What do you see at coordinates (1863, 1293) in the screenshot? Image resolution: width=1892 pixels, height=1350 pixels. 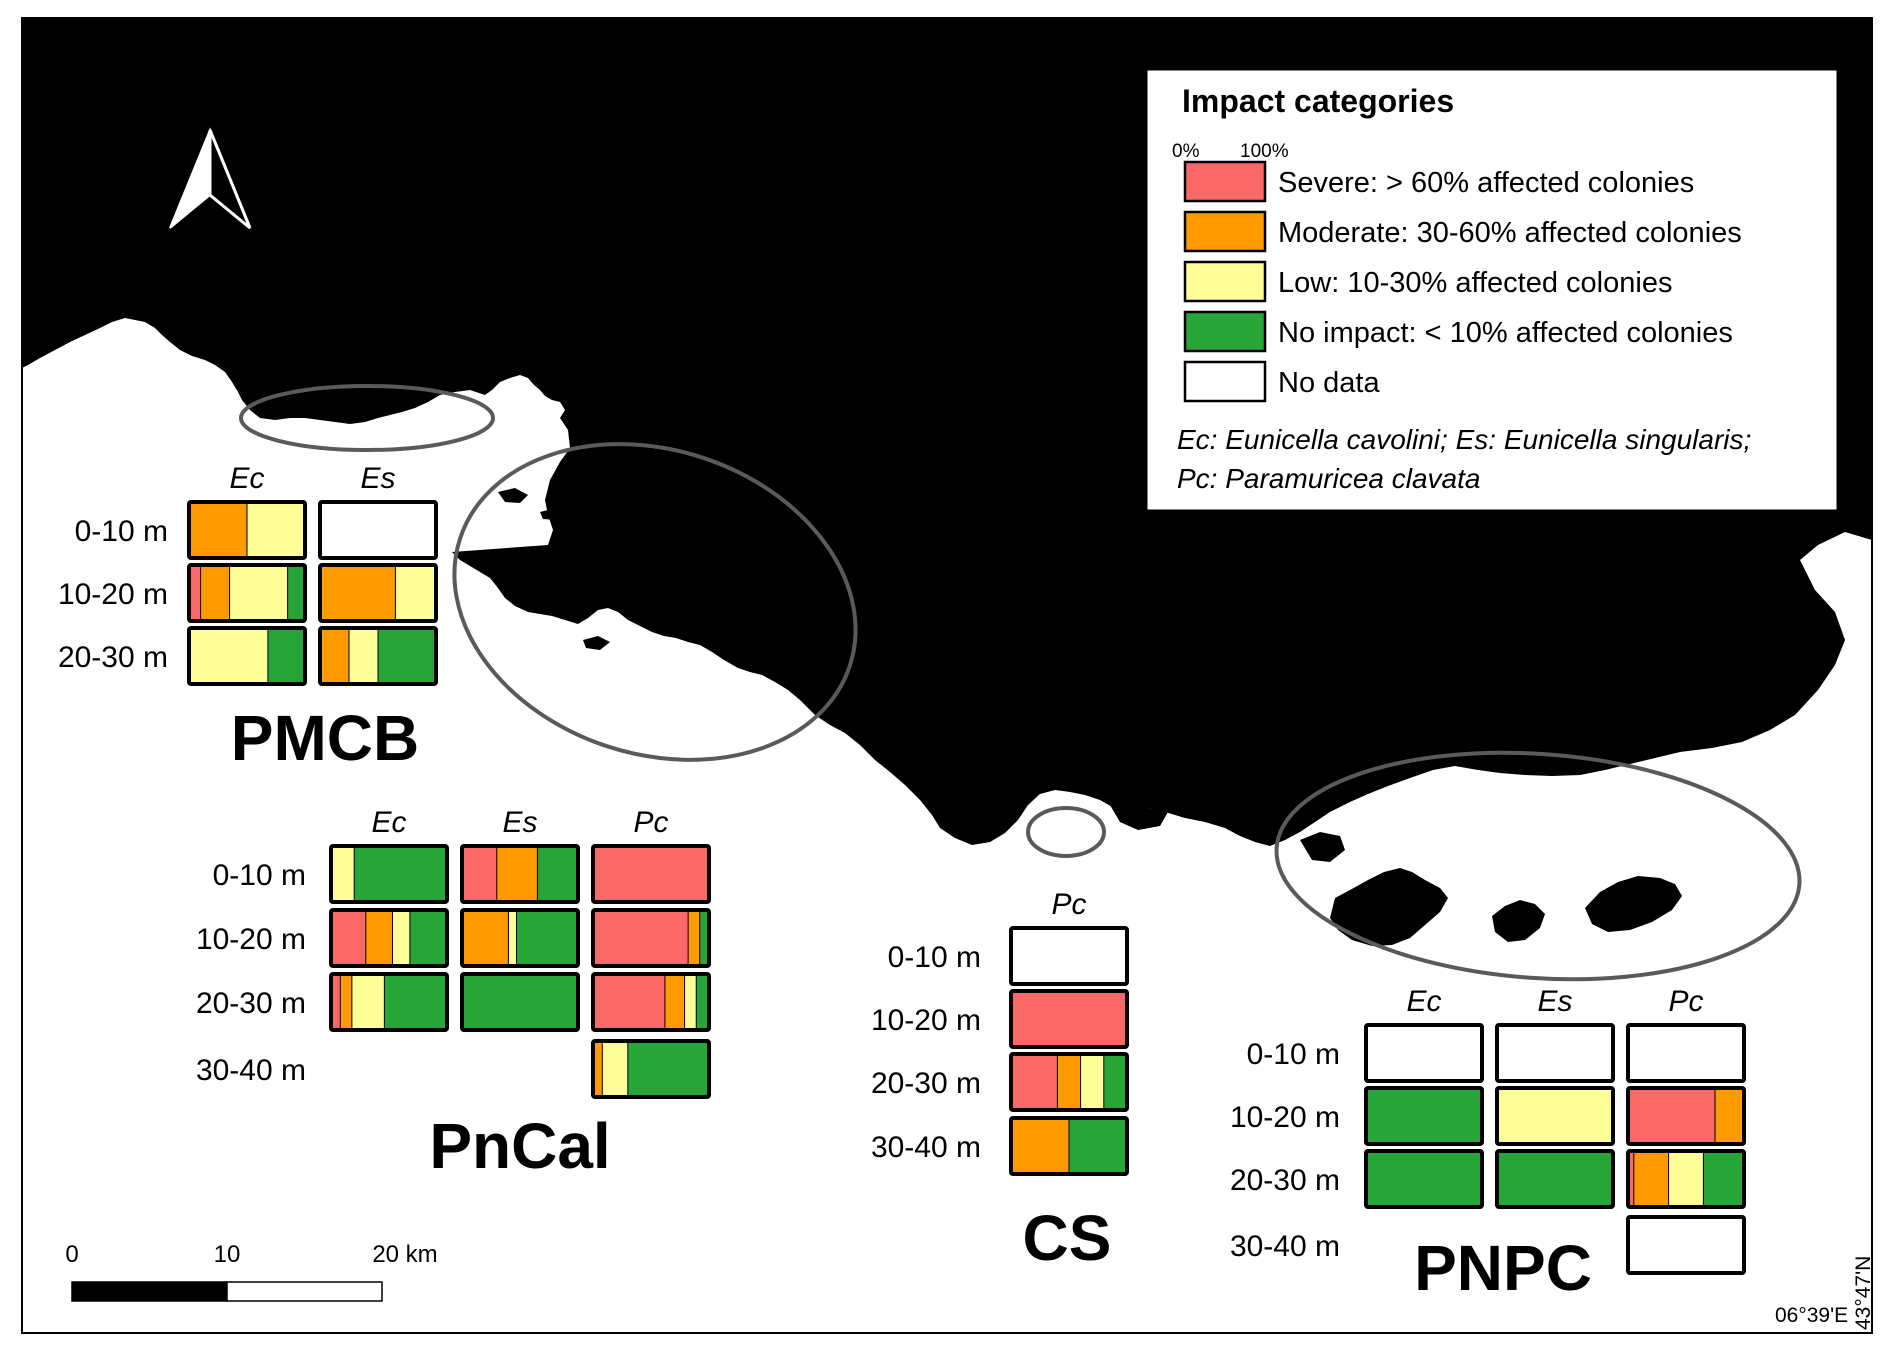 I see `coord-latitude: 43°47'N` at bounding box center [1863, 1293].